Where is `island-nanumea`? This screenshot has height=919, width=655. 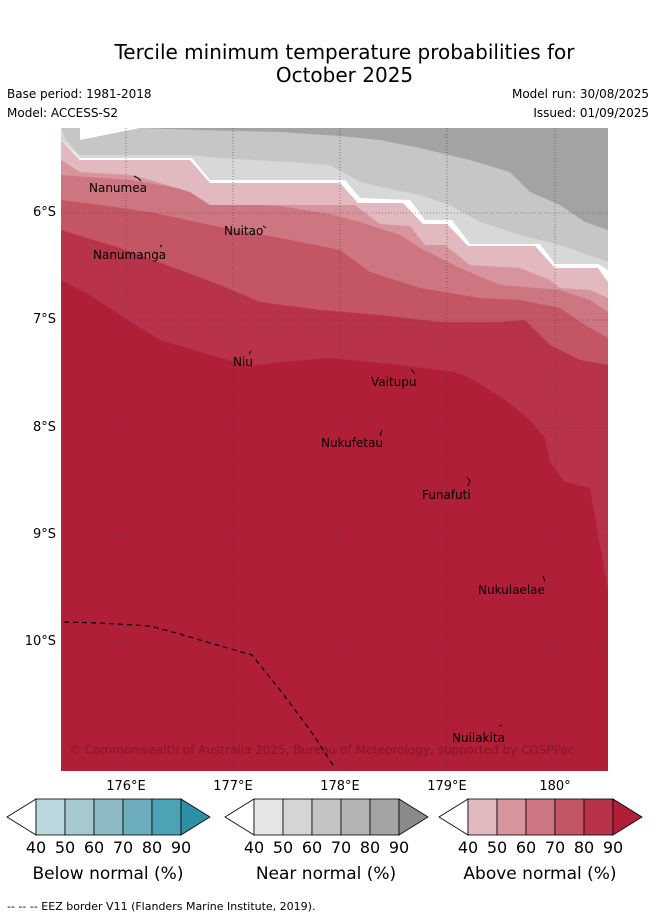 island-nanumea is located at coordinates (137, 178).